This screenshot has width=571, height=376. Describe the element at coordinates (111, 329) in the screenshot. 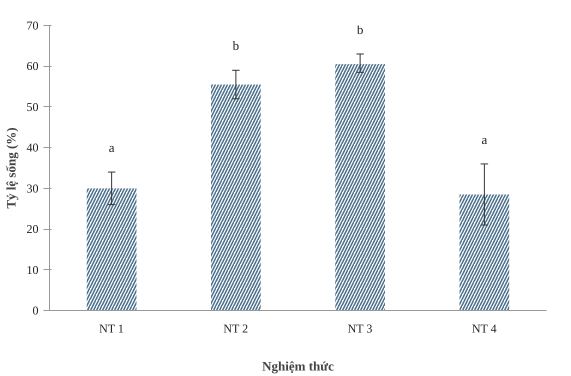

I see `x-tick-label: NT 1` at that location.